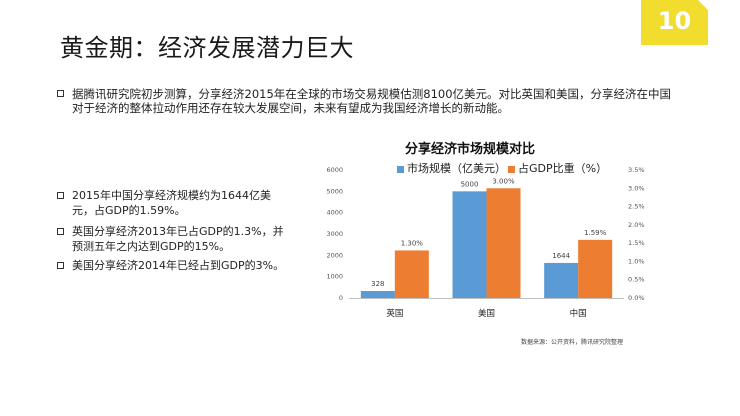  Describe the element at coordinates (334, 277) in the screenshot. I see `y-tick-label-left: 1000` at that location.